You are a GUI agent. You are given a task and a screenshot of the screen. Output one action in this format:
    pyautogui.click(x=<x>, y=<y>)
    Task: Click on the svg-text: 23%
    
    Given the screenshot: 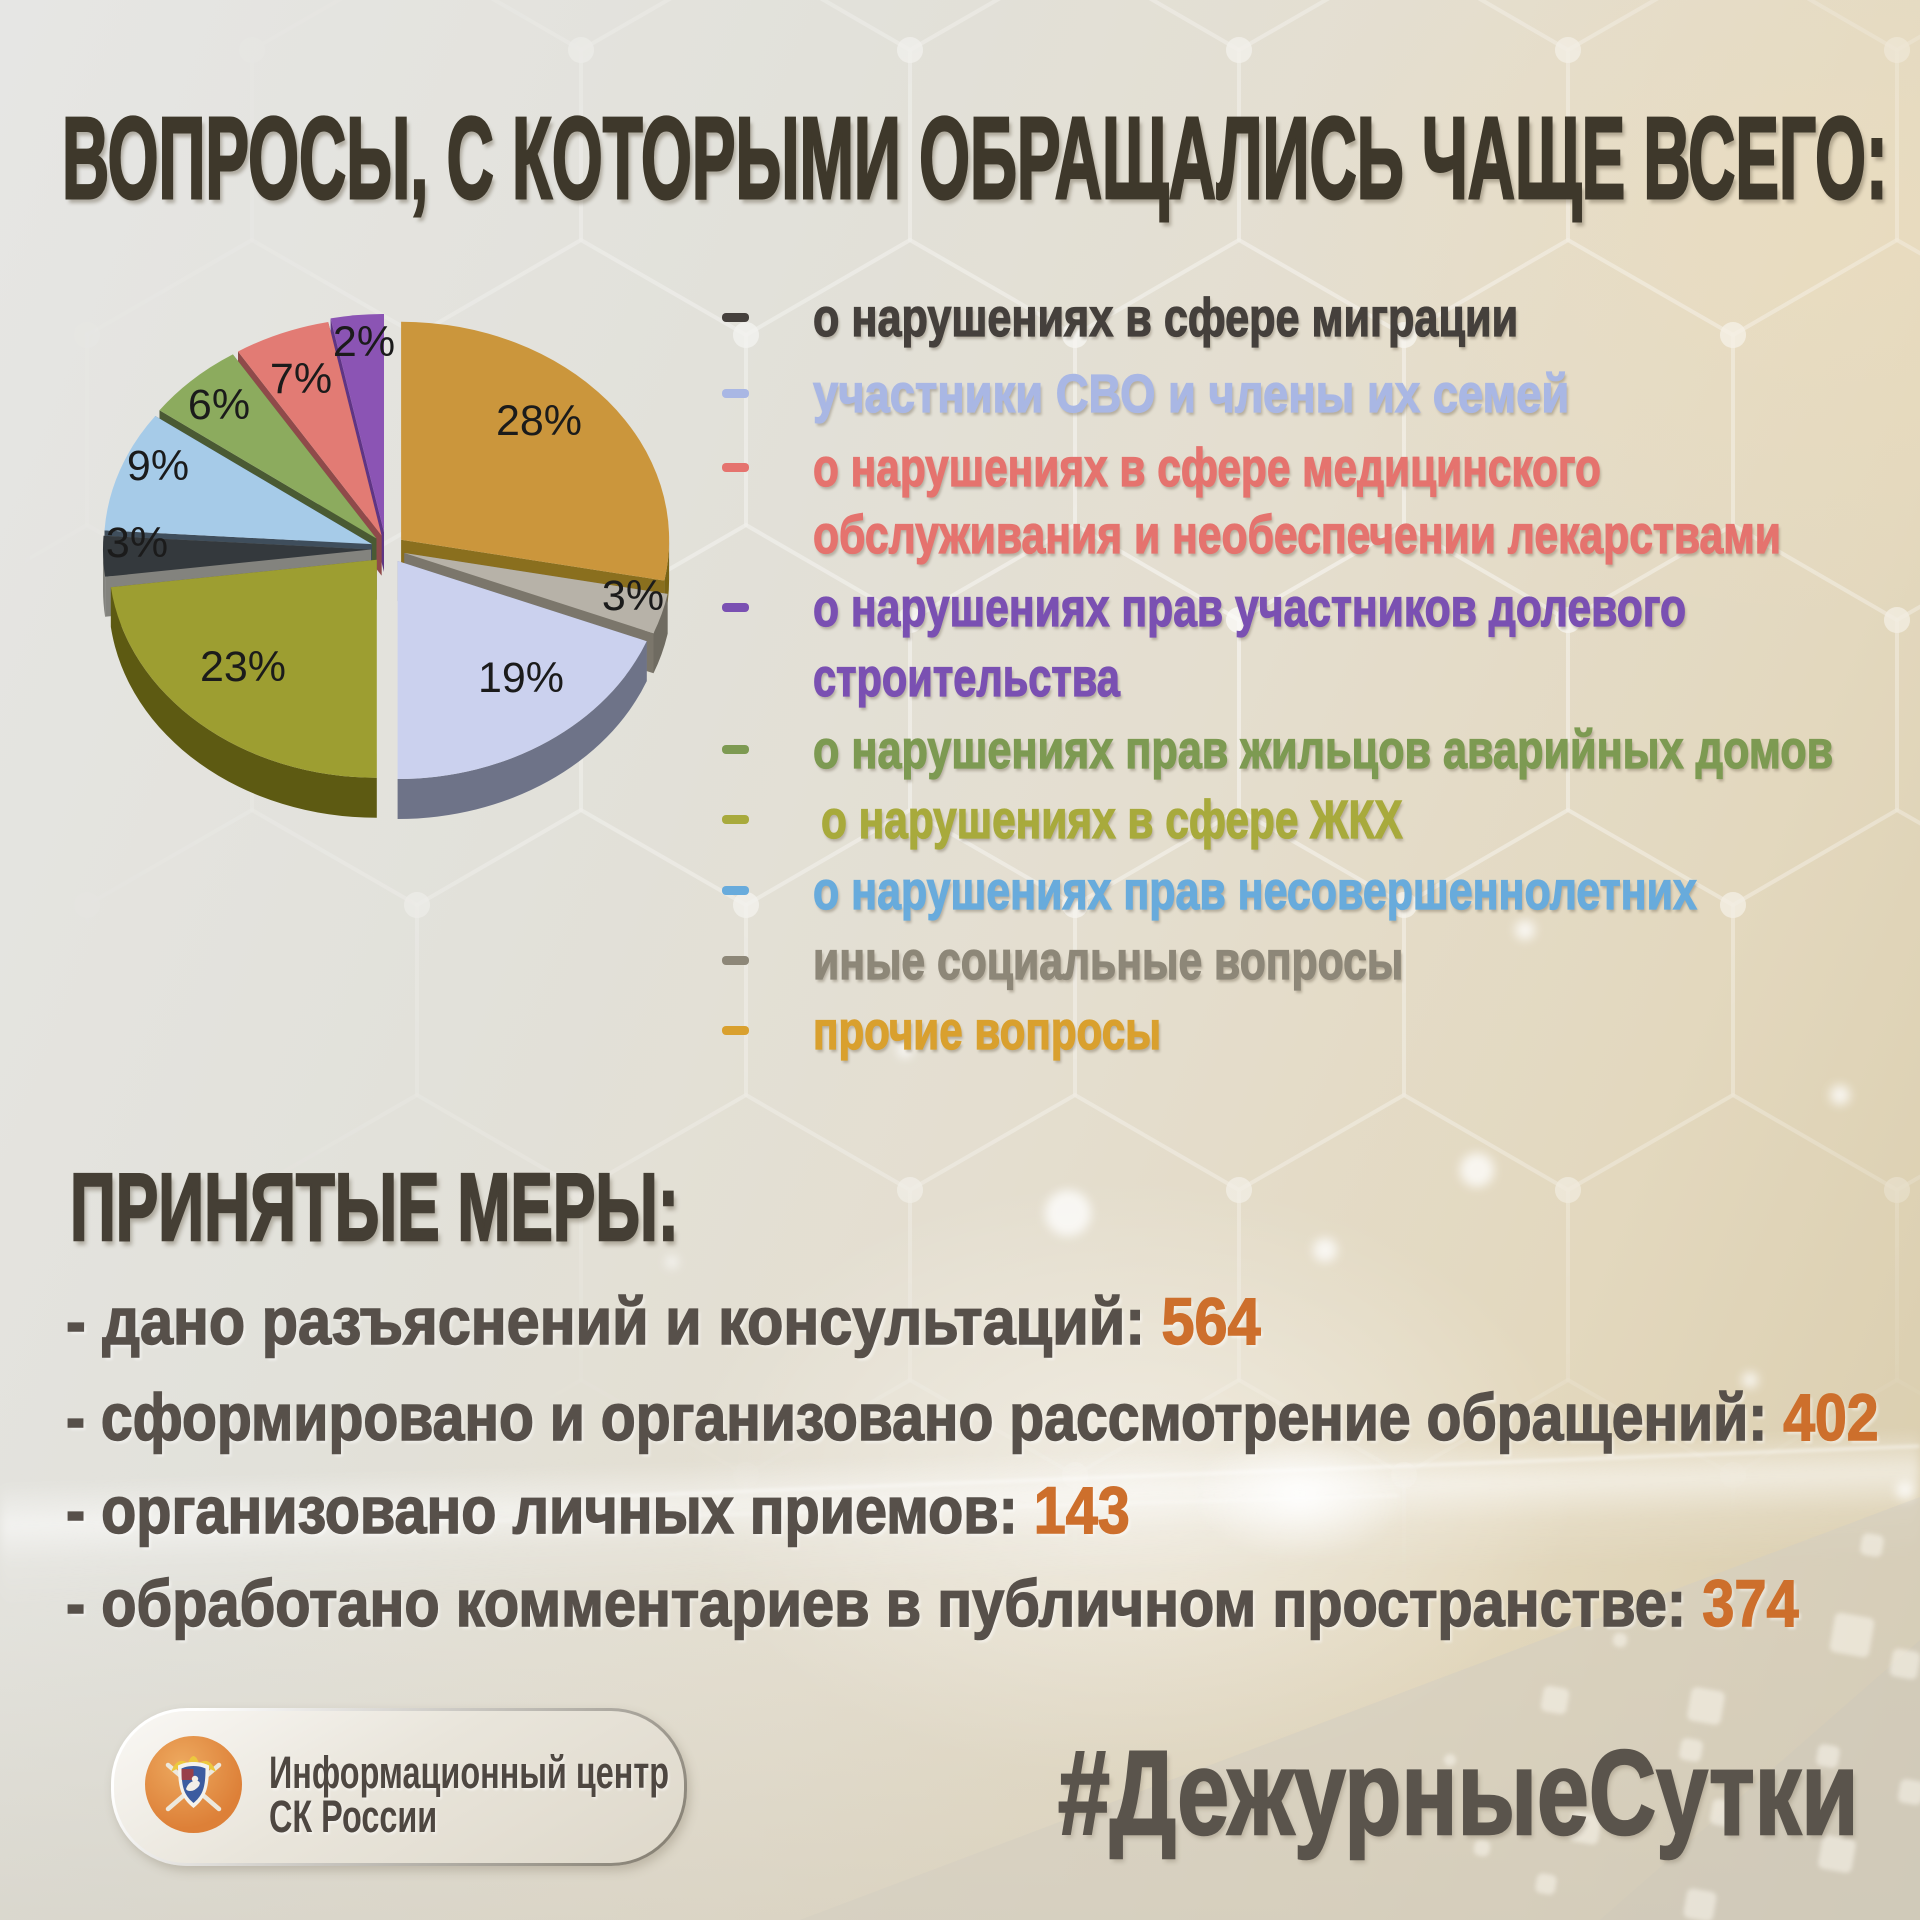 What is the action you would take?
    pyautogui.click(x=243, y=667)
    